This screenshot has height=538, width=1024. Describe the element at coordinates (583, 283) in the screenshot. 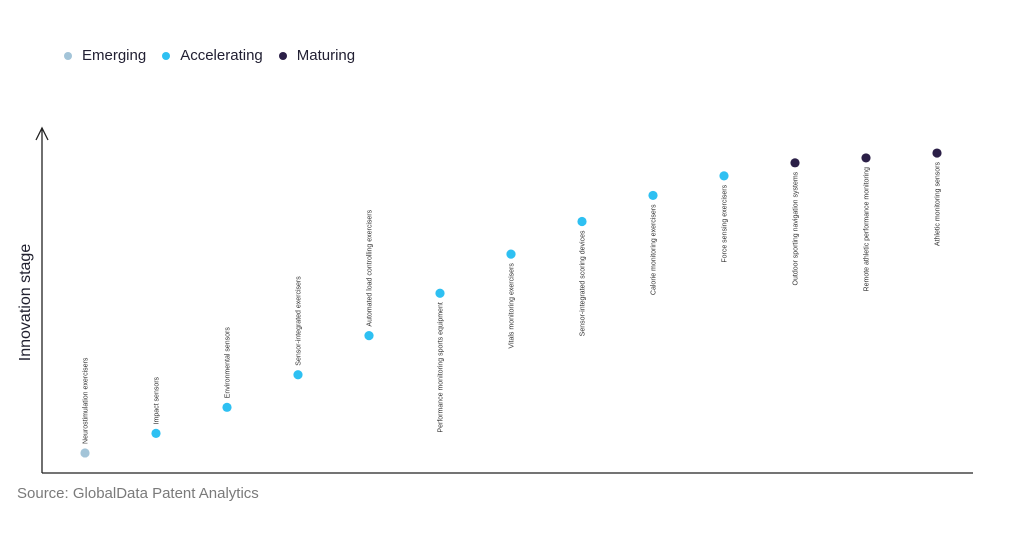

I see `data-label: Sensor-integrated scoring devices` at that location.